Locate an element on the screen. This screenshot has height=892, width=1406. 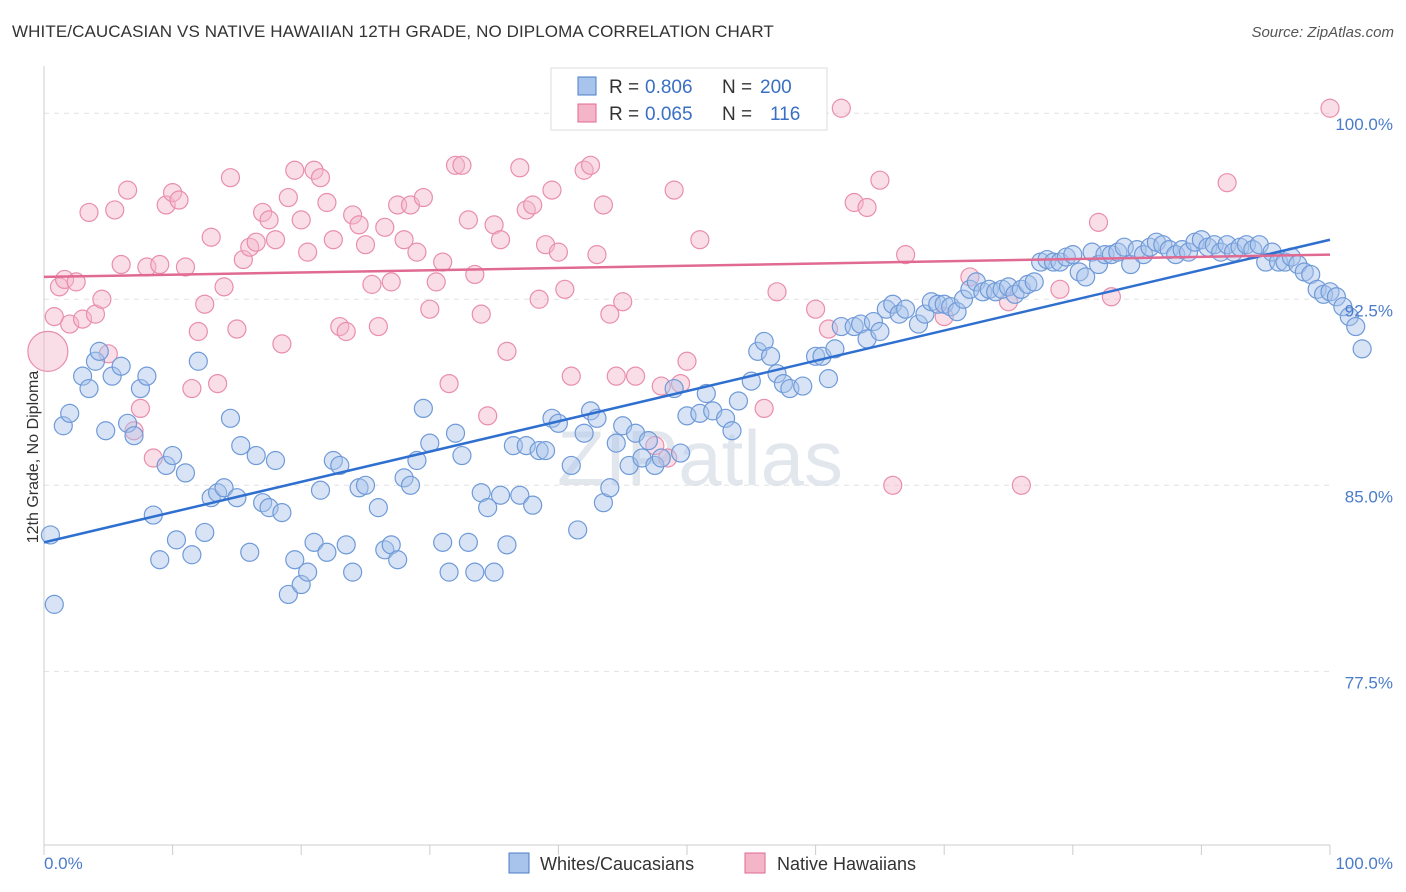
stats-legend-box is located at coordinates (689, 99).